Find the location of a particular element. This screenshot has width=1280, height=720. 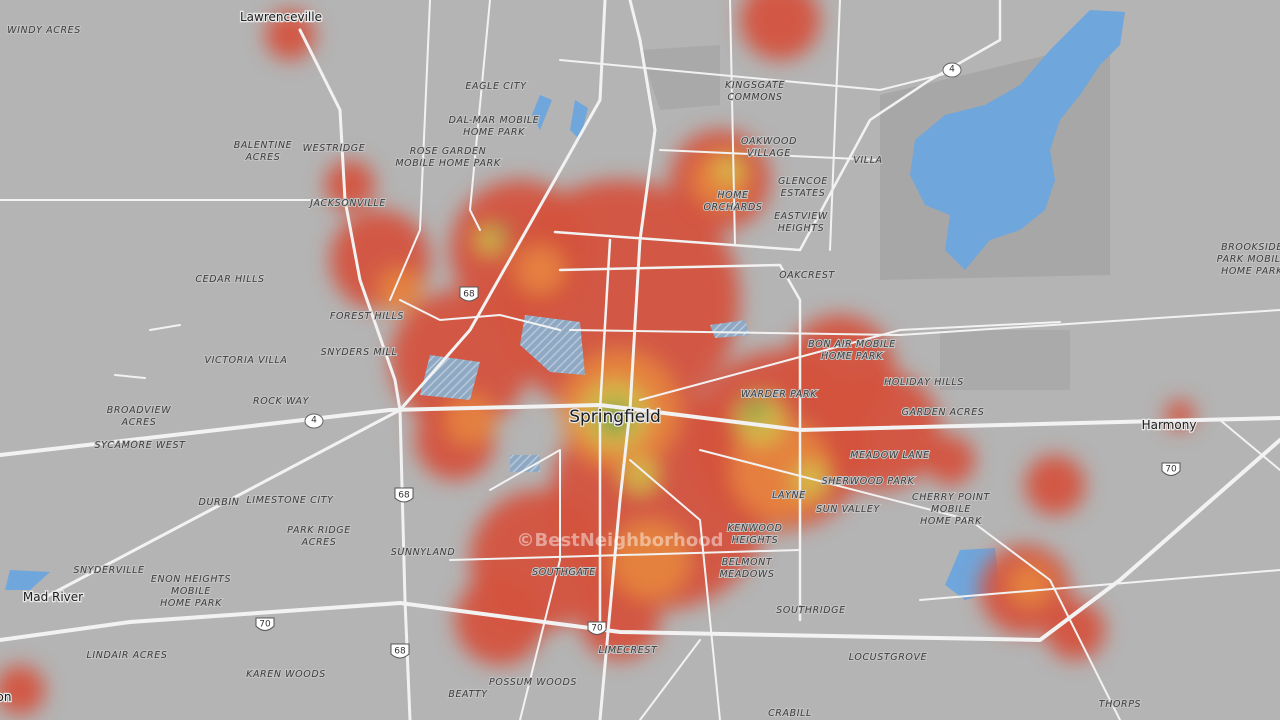

neighborhood-label: HOME ORCHARDS is located at coordinates (732, 201).